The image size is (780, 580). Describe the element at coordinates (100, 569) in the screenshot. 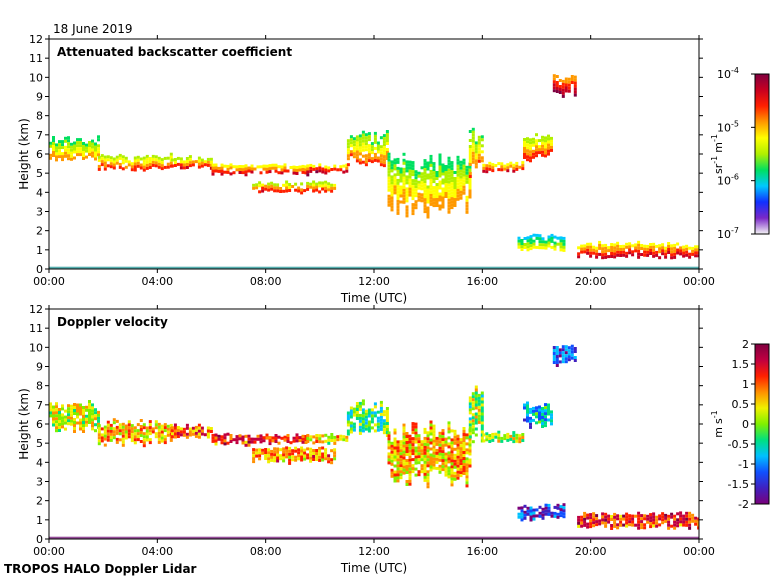

I see `footer-label: TROPOS HALO Doppler Lidar` at that location.